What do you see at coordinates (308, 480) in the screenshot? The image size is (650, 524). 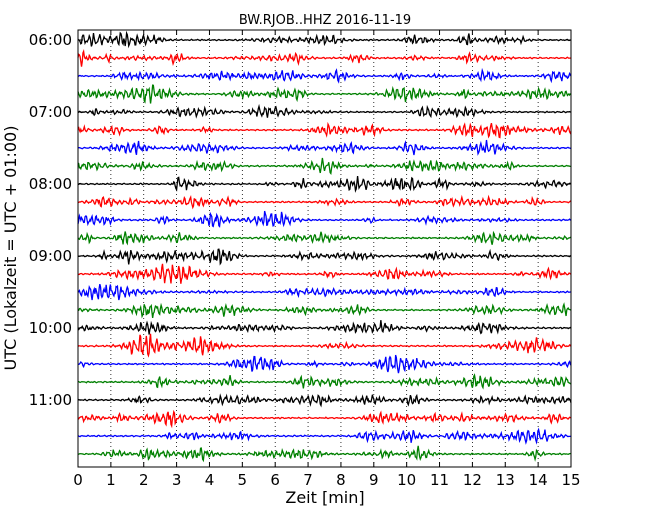 I see `x-tick-label: 7` at bounding box center [308, 480].